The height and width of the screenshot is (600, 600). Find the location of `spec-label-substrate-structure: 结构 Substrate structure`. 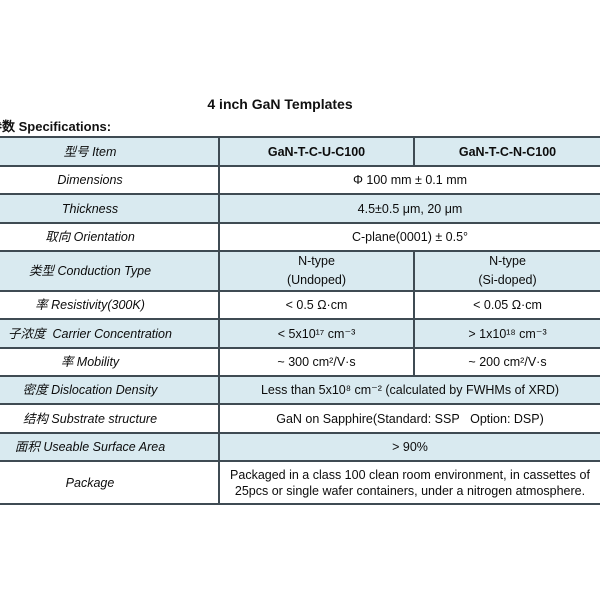

spec-label-substrate-structure: 结构 Substrate structure is located at coordinates (110, 418).